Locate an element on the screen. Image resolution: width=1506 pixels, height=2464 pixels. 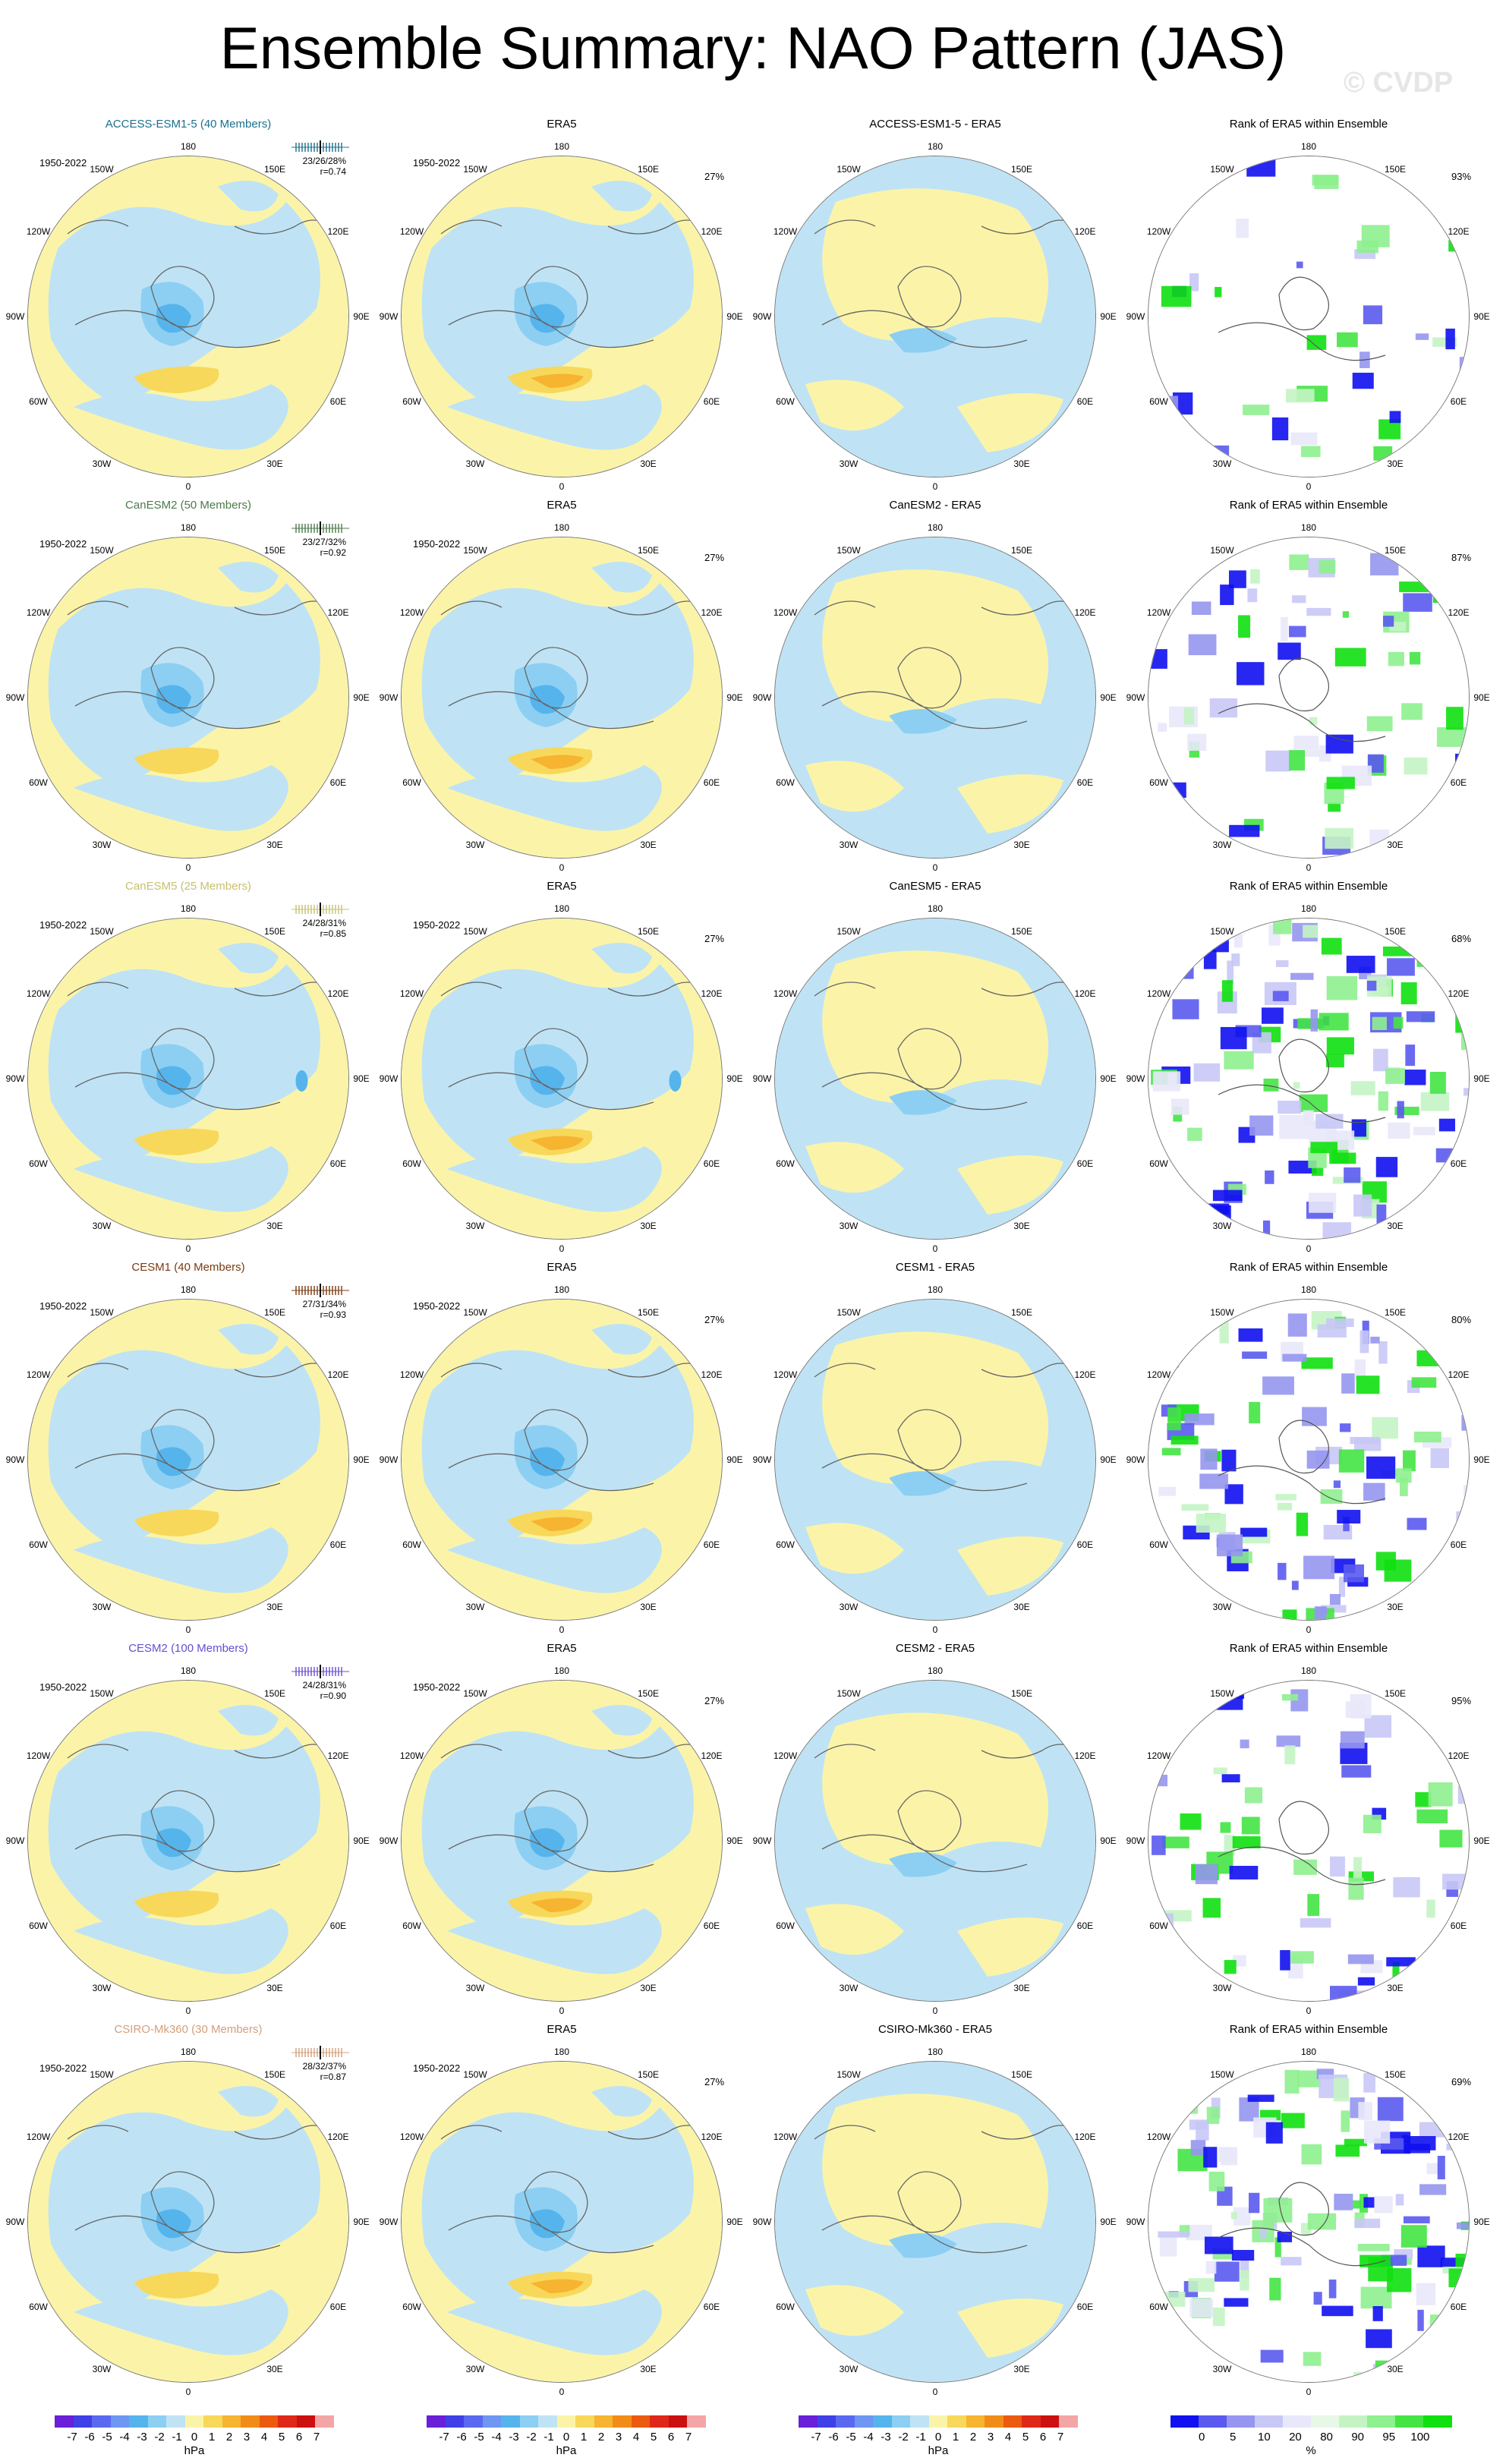
diff-title: CanESM2 - ERA5 is located at coordinates (935, 506).